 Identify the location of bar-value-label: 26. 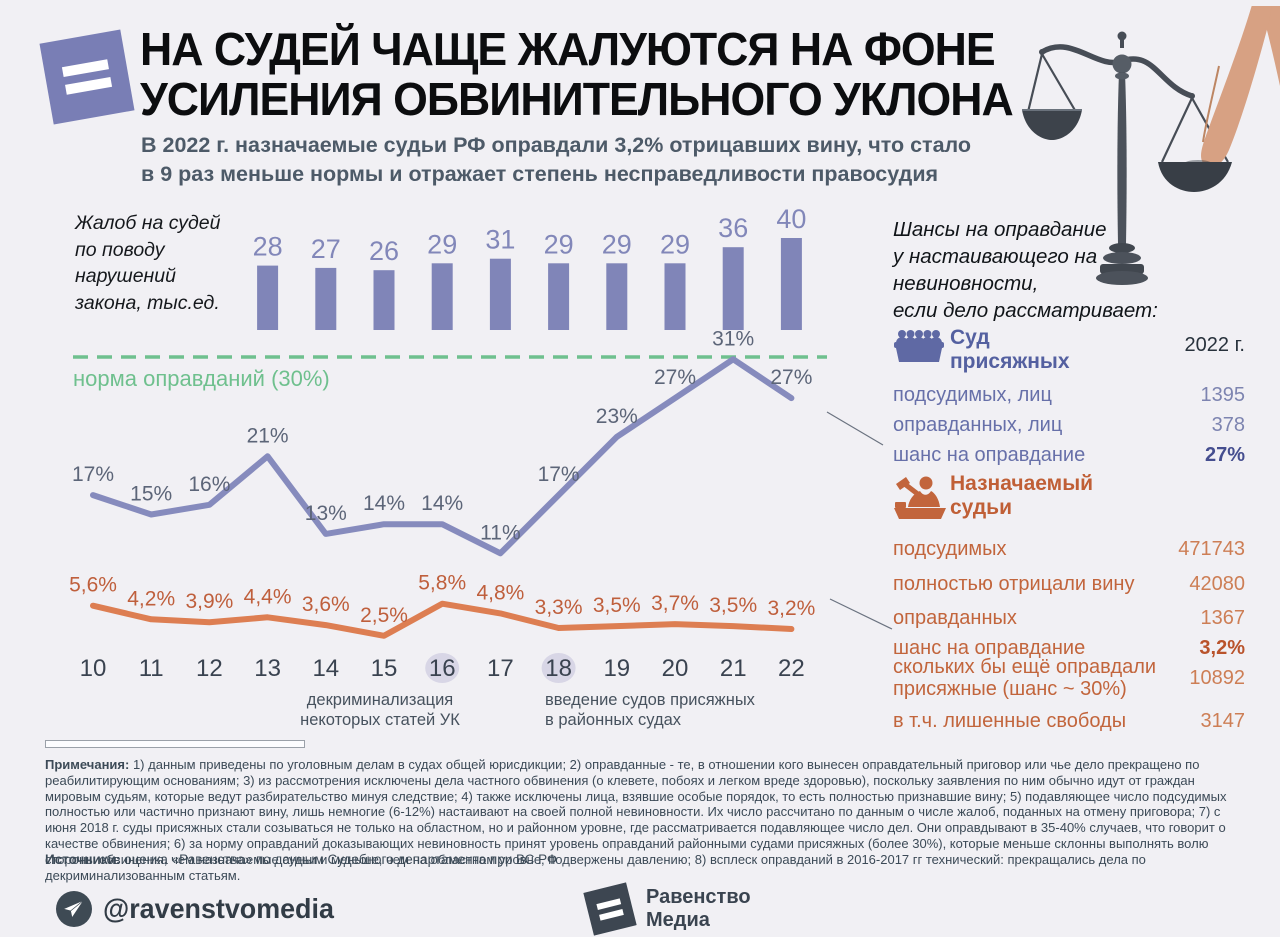
(384, 251).